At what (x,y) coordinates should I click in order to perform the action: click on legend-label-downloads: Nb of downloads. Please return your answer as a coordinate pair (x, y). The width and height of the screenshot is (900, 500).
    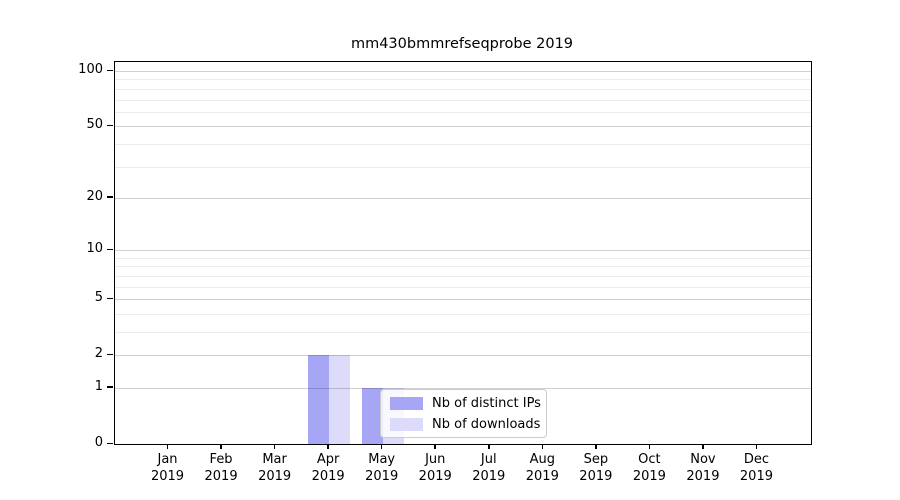
    Looking at the image, I should click on (486, 424).